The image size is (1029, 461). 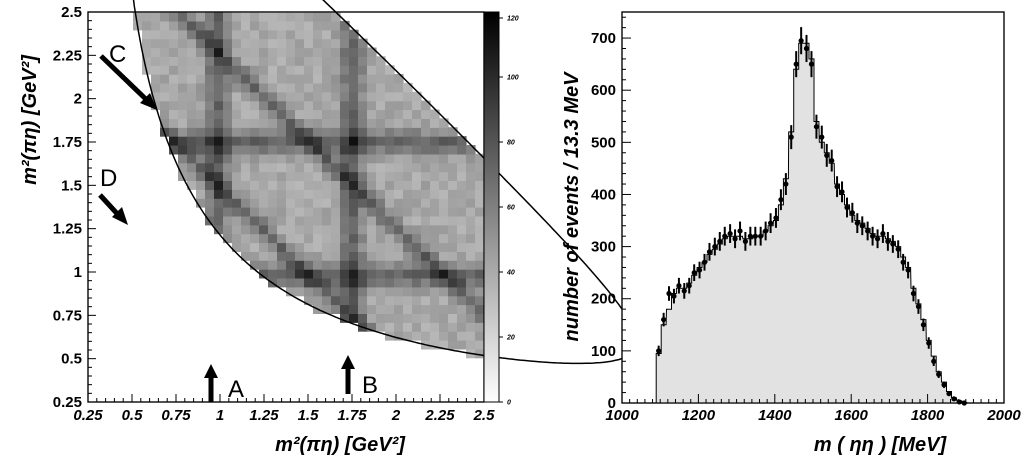 I want to click on x-tick-label: 1200, so click(x=699, y=415).